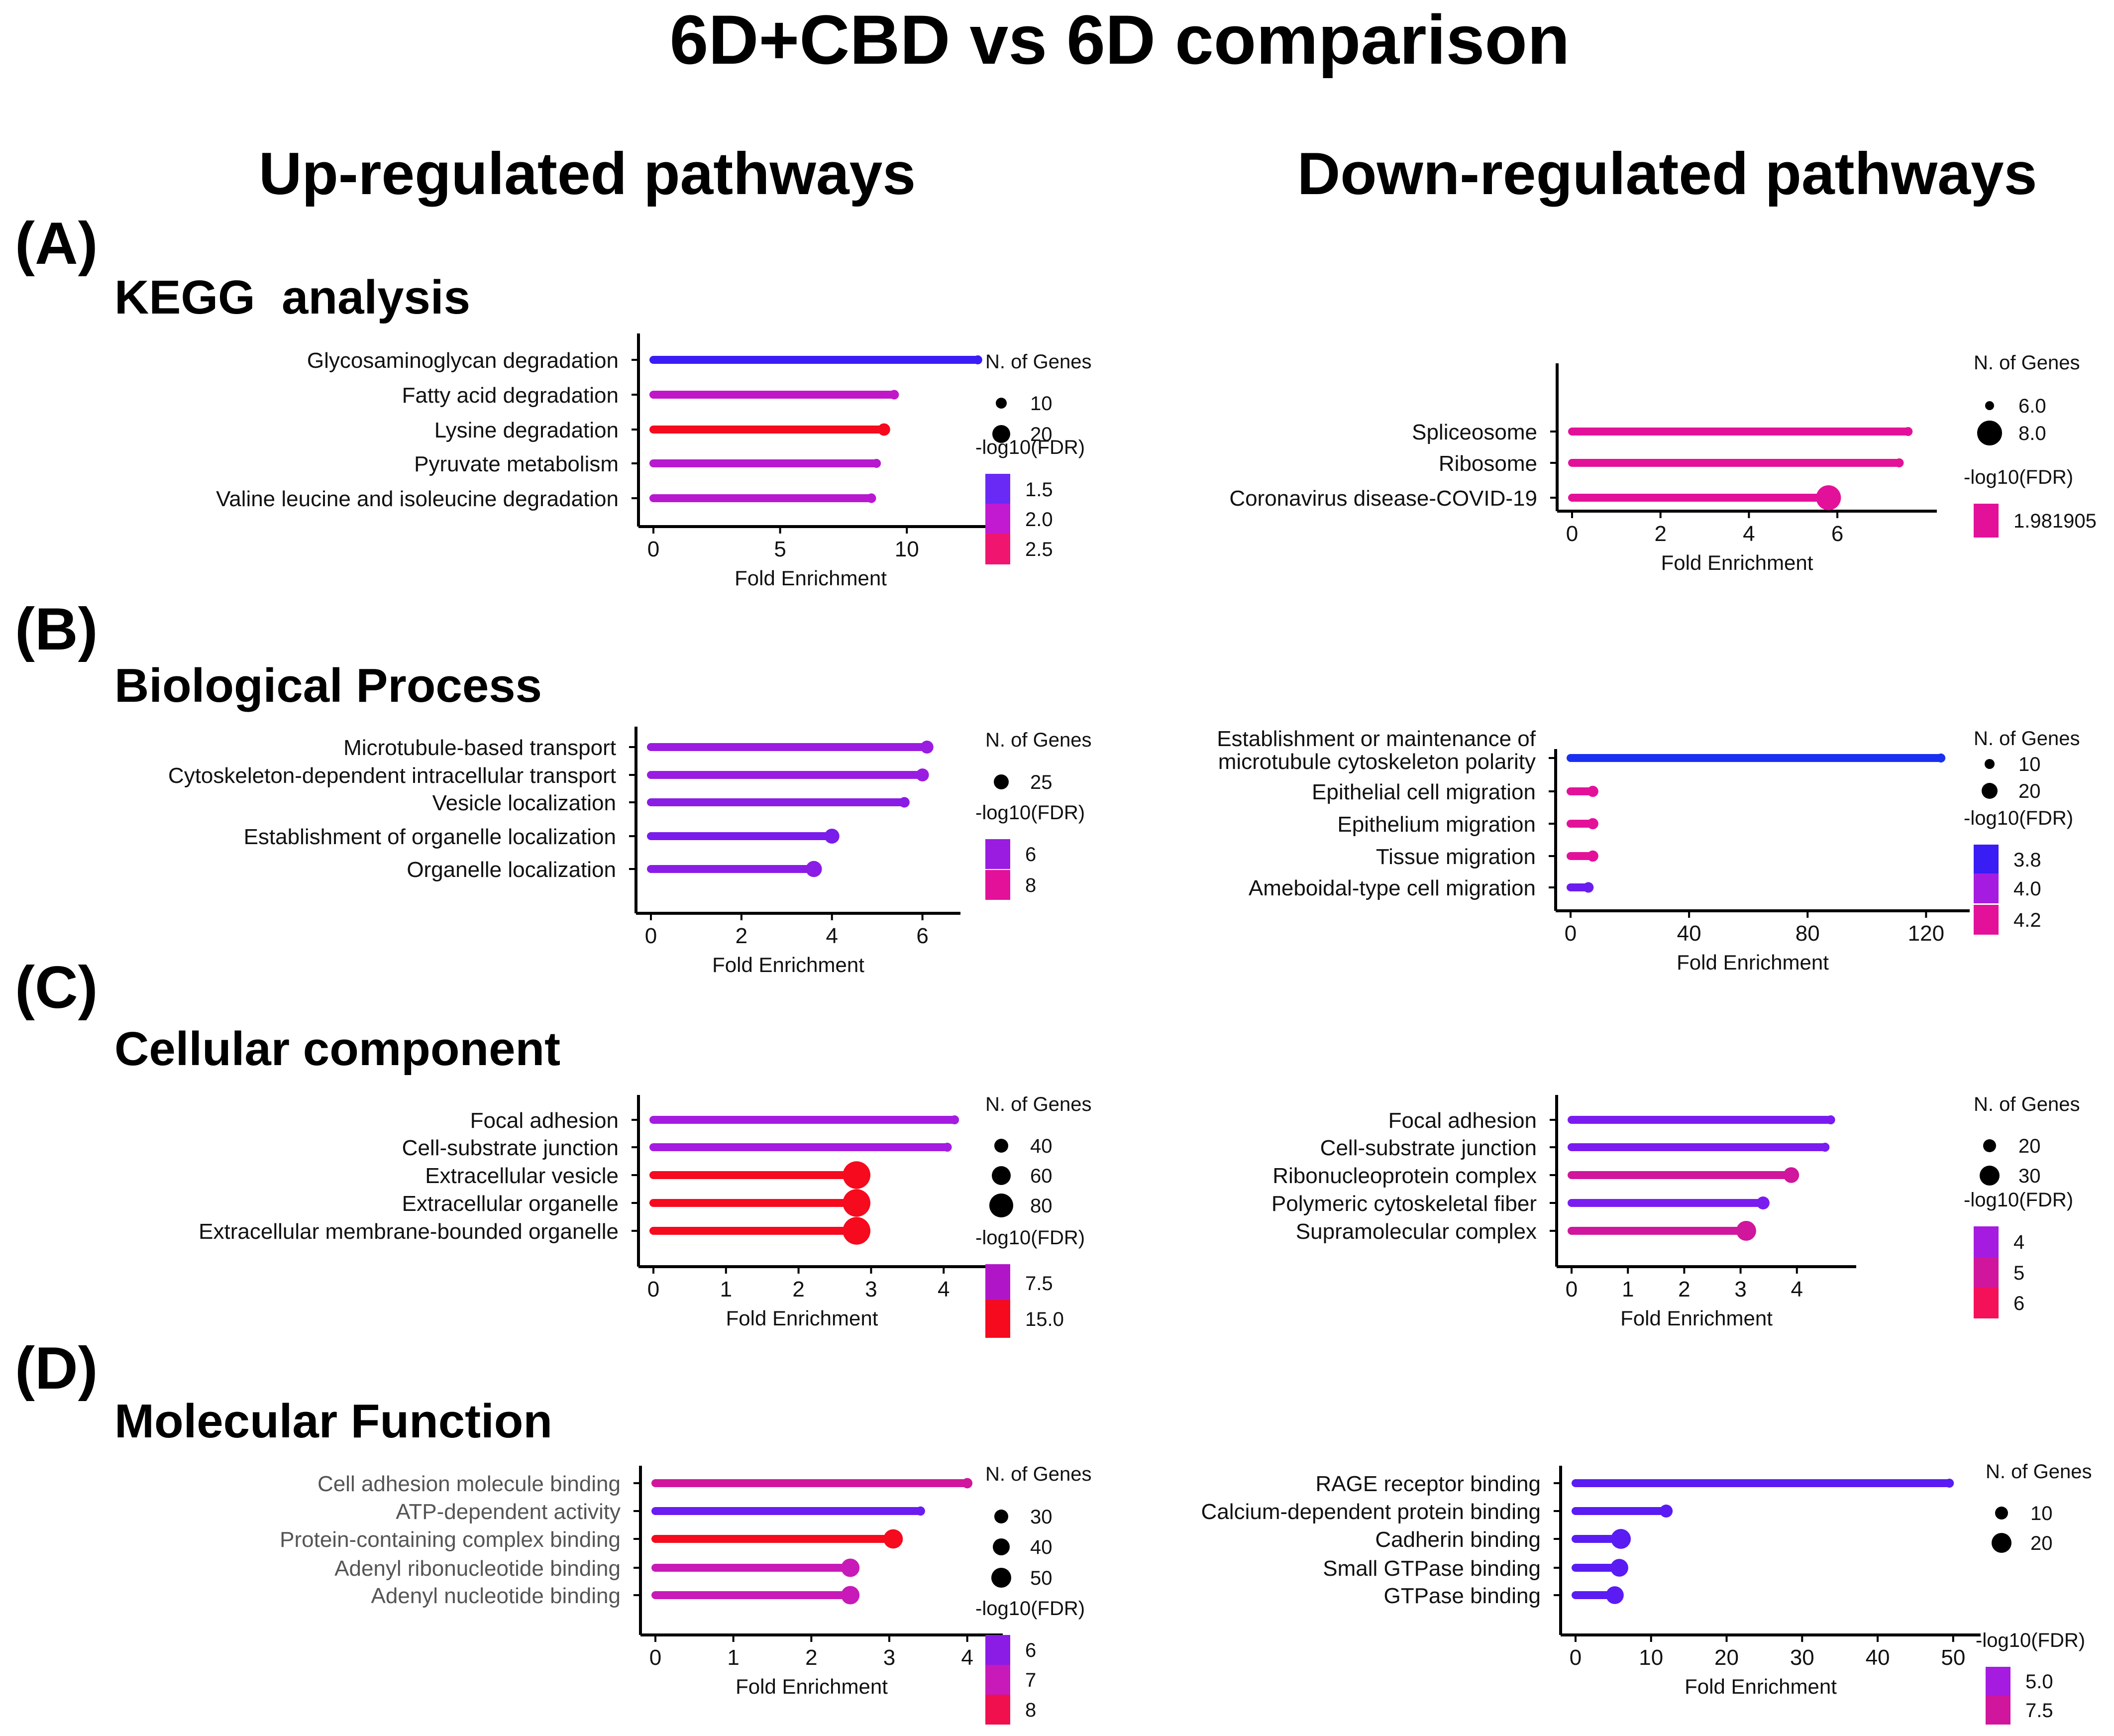  What do you see at coordinates (1462, 1596) in the screenshot?
I see `y-category-label: GTPase binding` at bounding box center [1462, 1596].